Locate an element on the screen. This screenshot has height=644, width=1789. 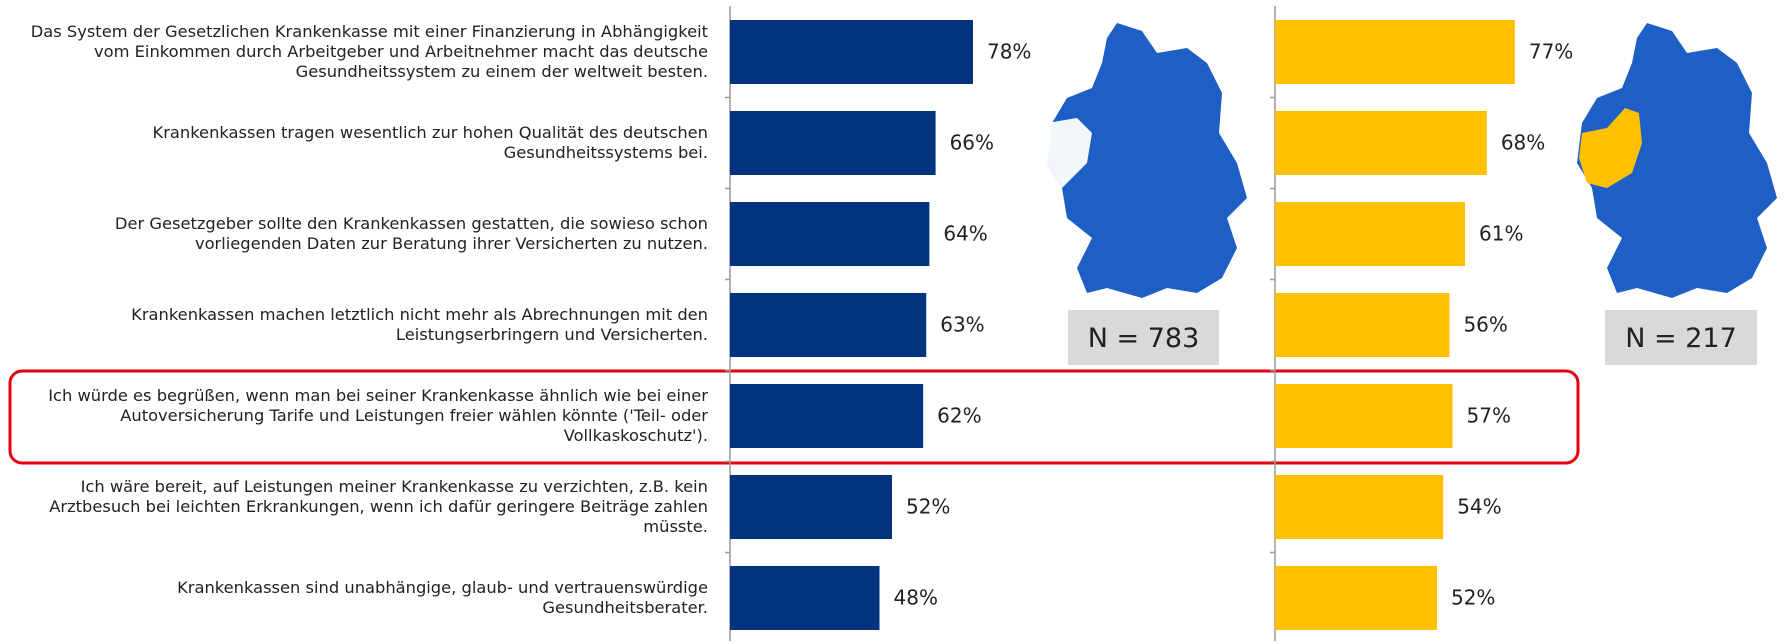
value-label: 64% is located at coordinates (965, 234).